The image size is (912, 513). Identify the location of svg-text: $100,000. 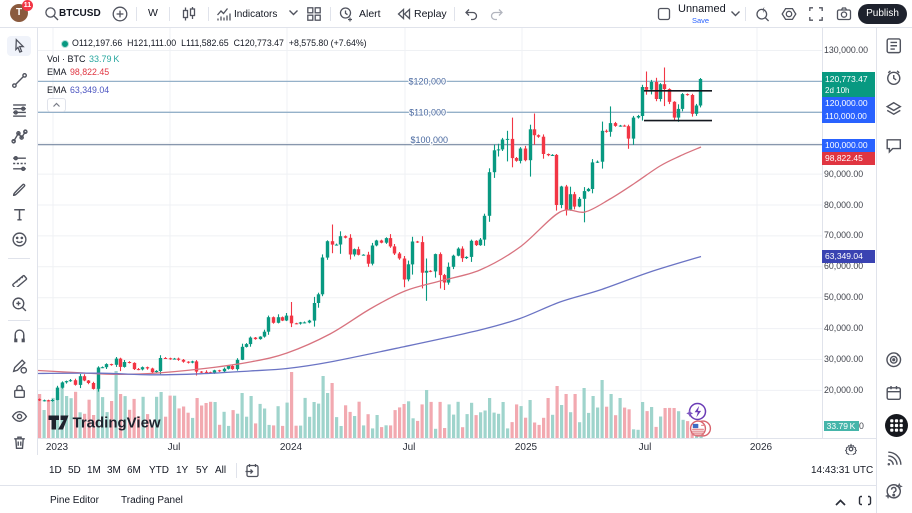
(429, 140).